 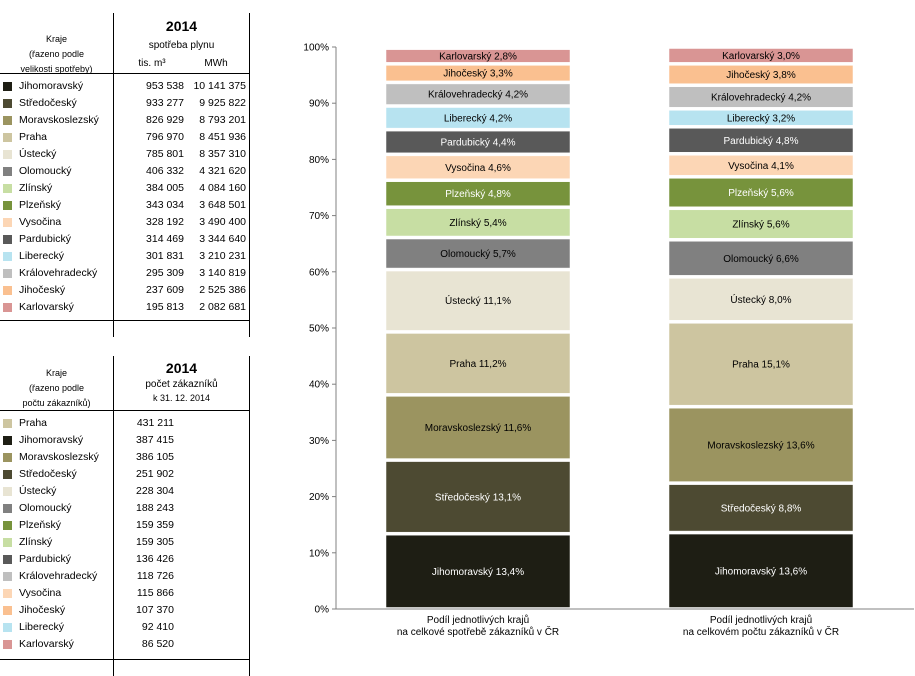 I want to click on segment-label: Středočeský 8,8%, so click(x=761, y=508).